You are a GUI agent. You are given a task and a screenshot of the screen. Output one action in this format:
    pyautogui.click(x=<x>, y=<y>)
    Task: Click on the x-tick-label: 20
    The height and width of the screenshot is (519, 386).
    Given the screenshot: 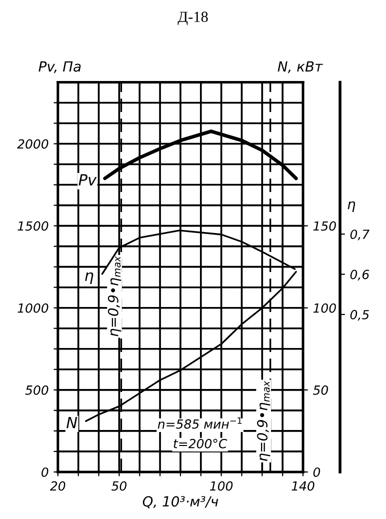 What is the action you would take?
    pyautogui.click(x=58, y=486)
    